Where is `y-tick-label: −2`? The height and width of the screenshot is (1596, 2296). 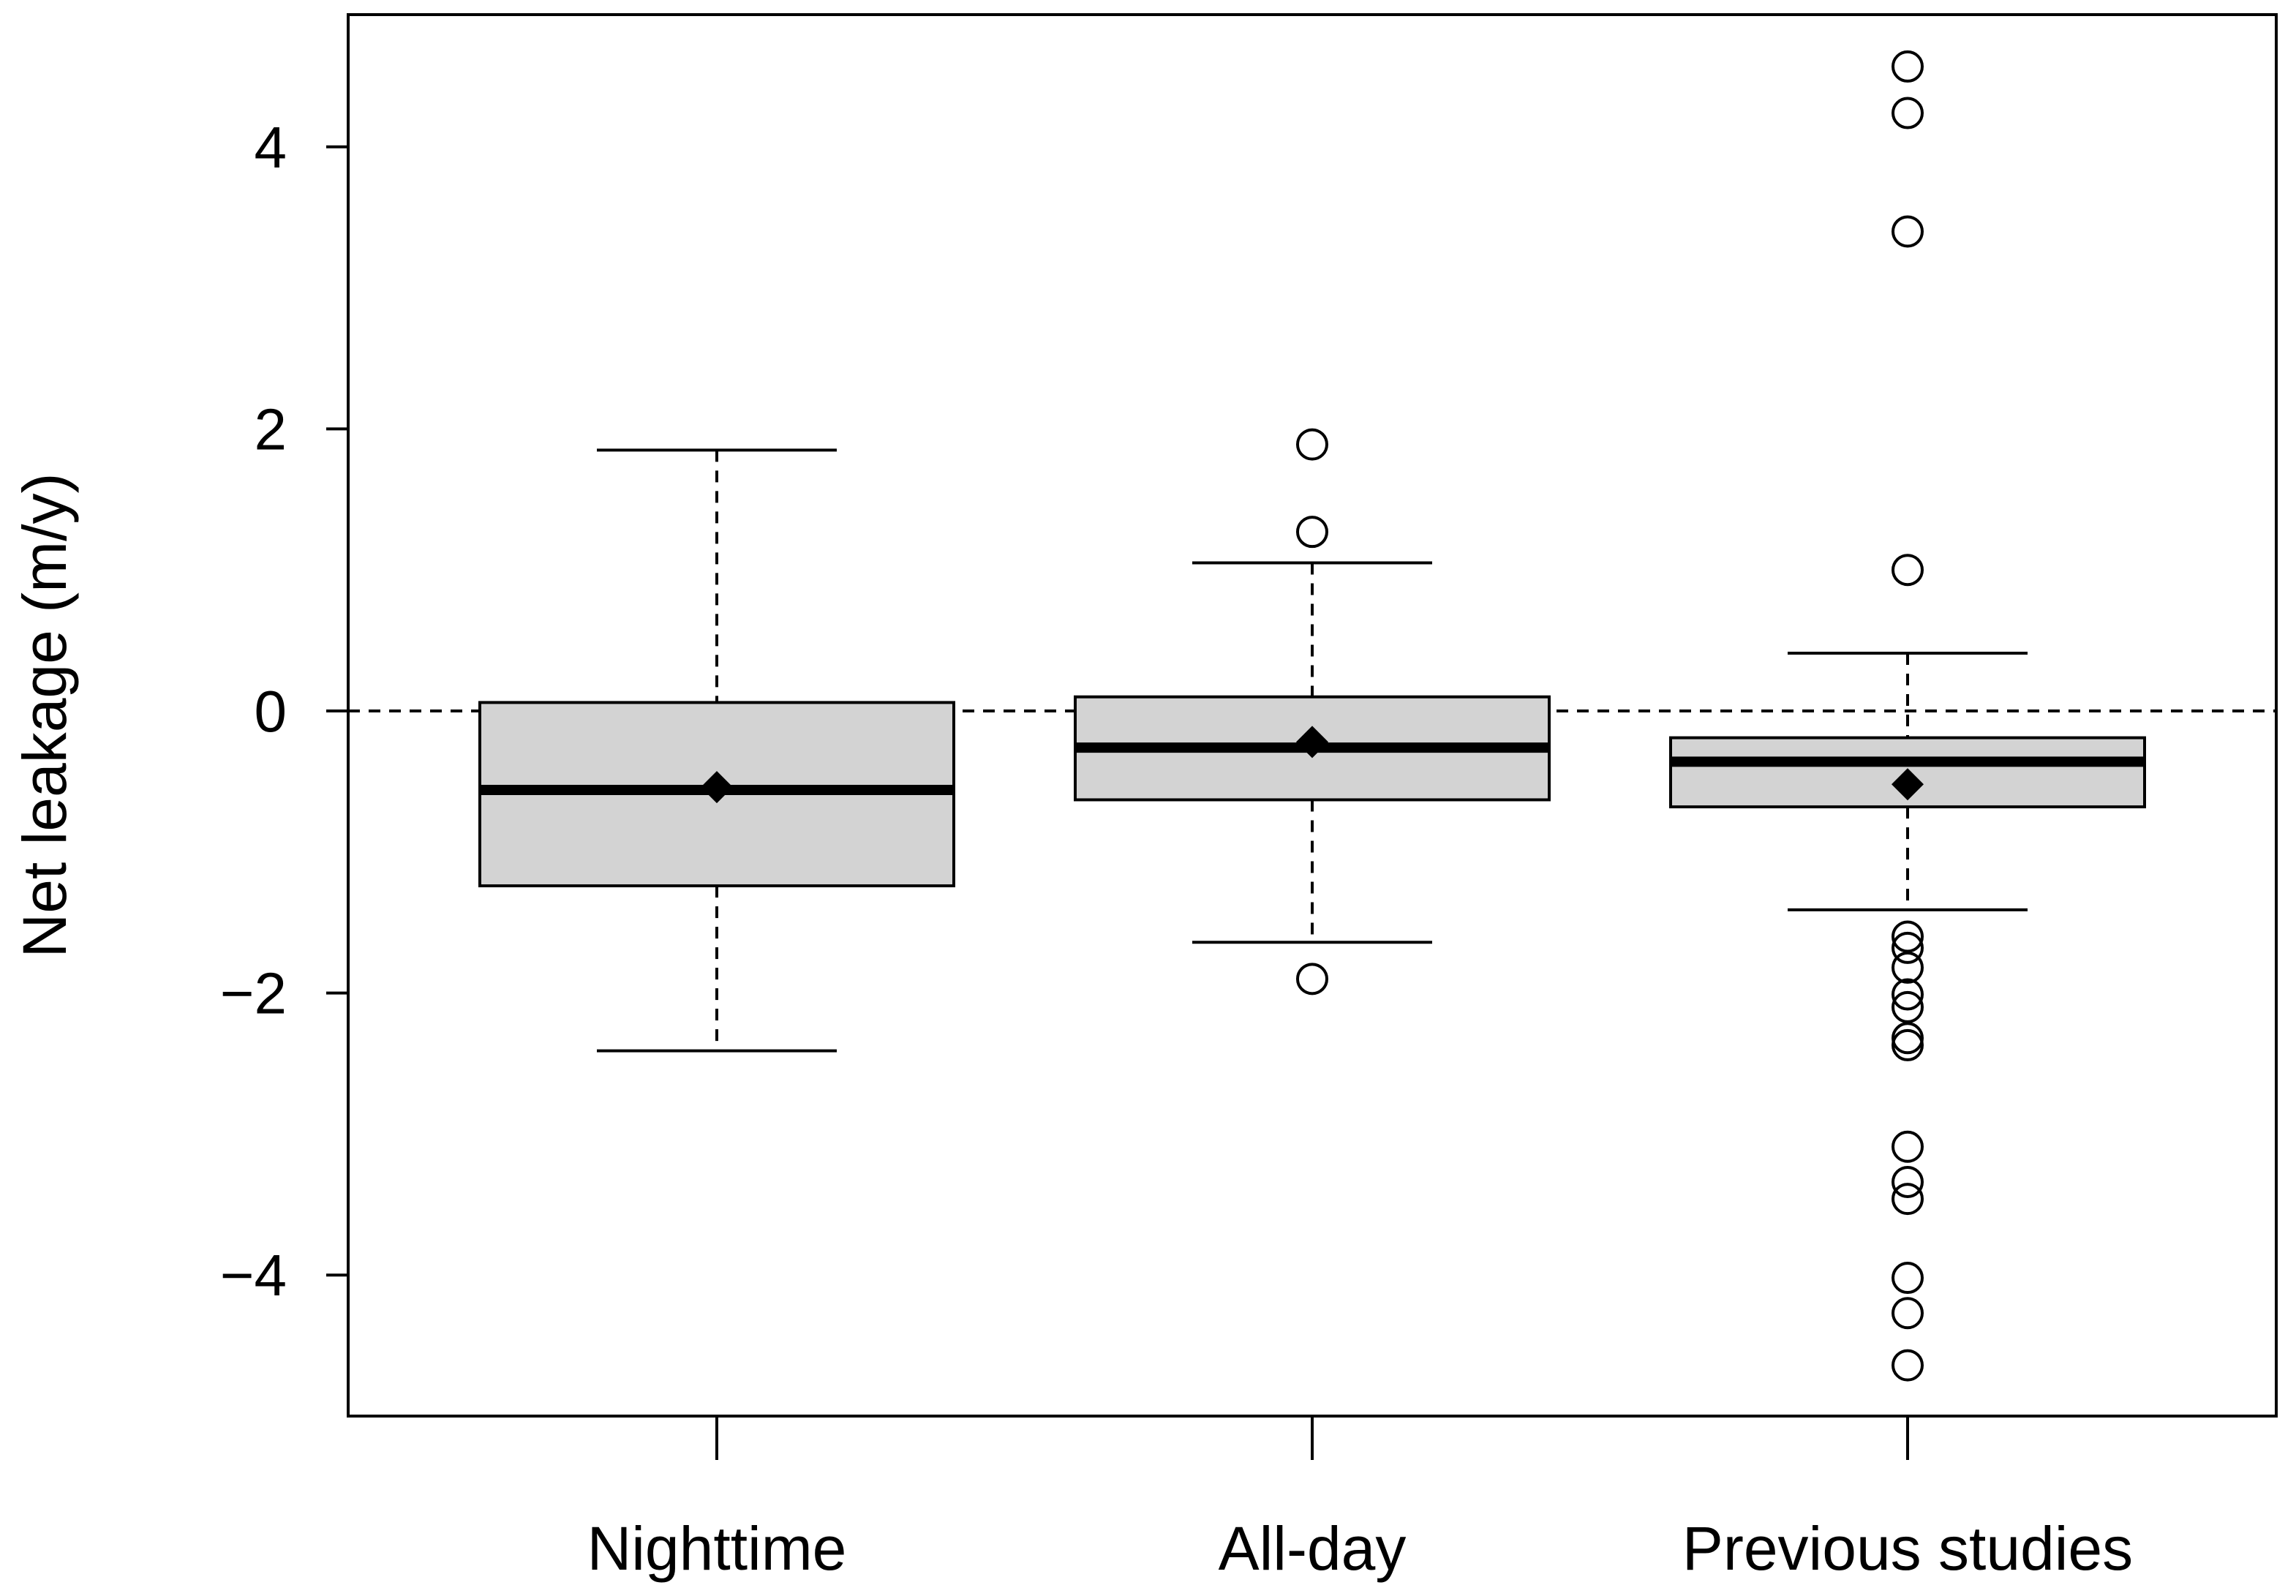 y-tick-label: −2 is located at coordinates (253, 993).